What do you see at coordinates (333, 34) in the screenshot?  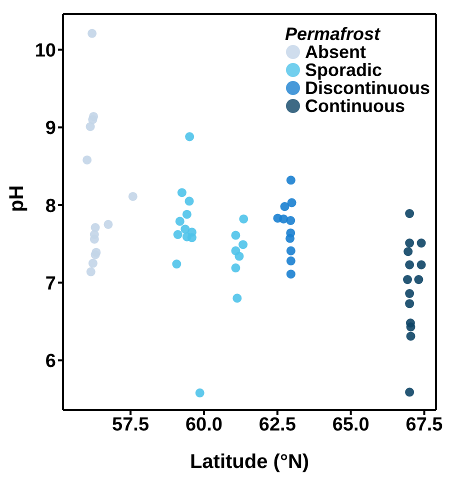 I see `legend-title: Permafrost` at bounding box center [333, 34].